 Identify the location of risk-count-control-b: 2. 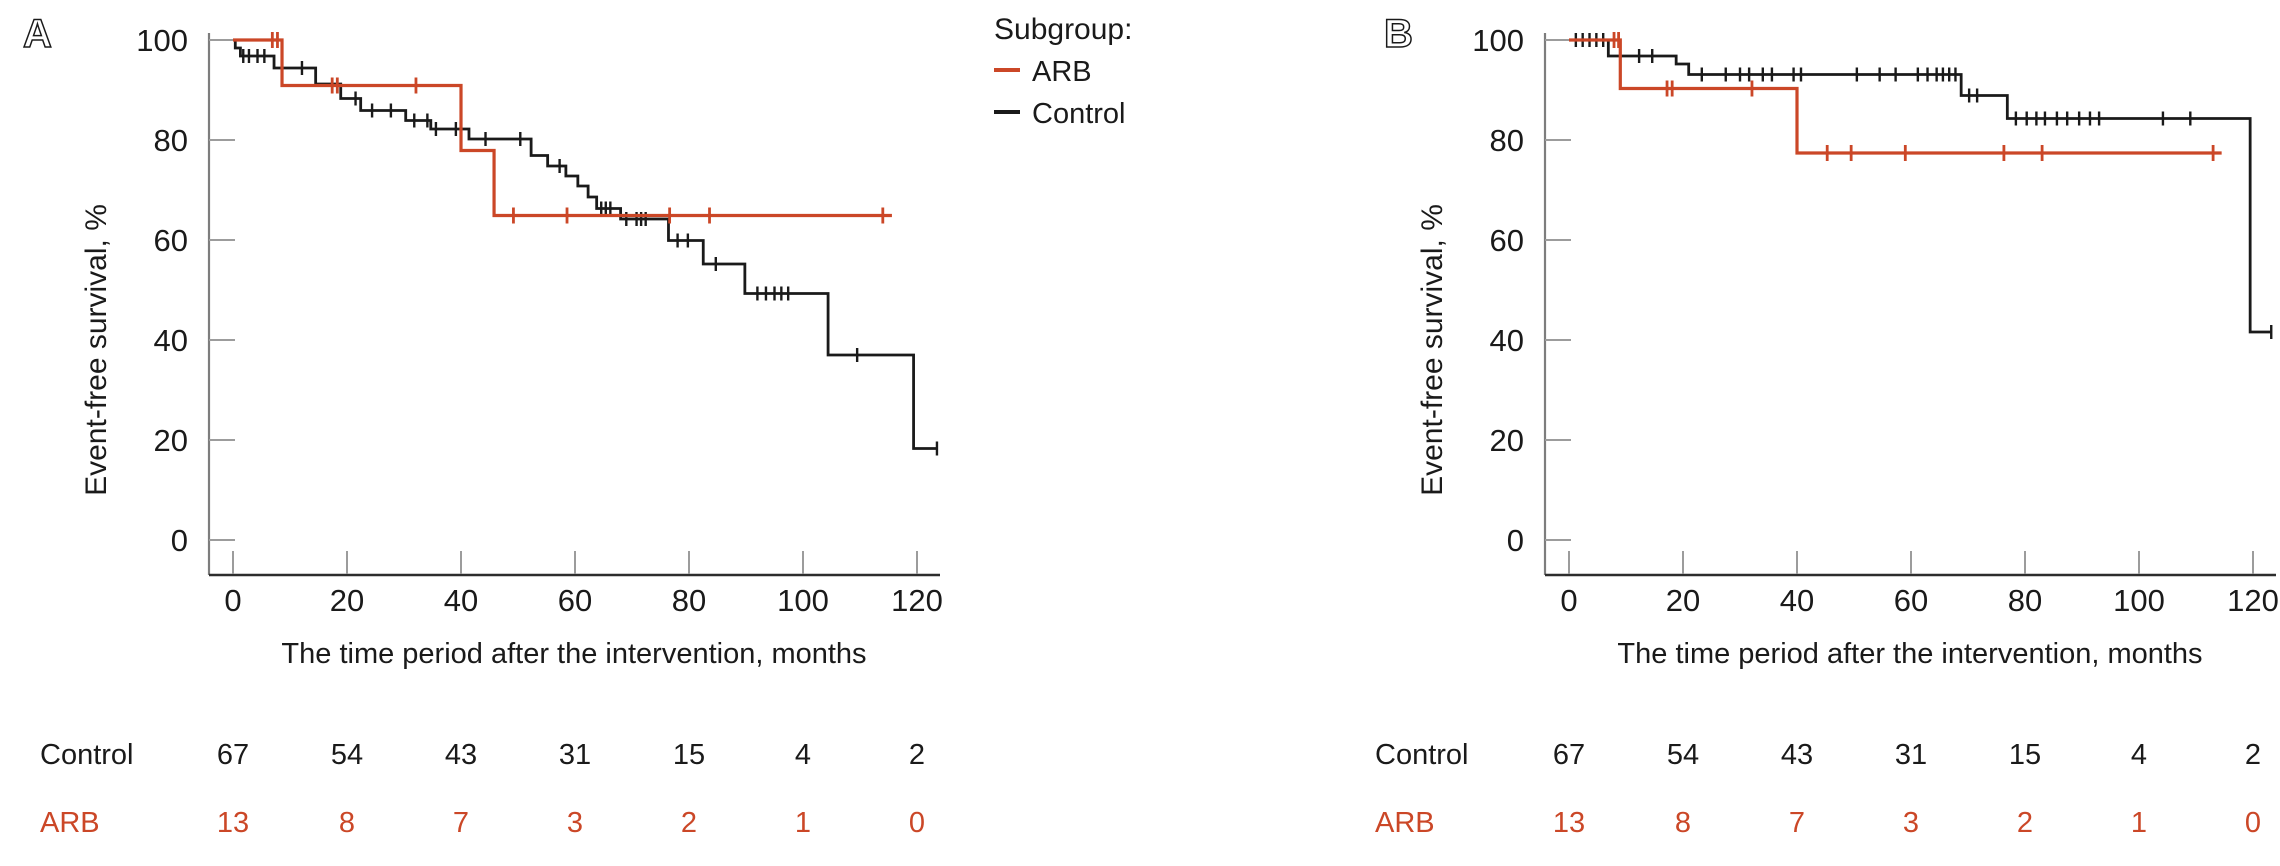
(2253, 755).